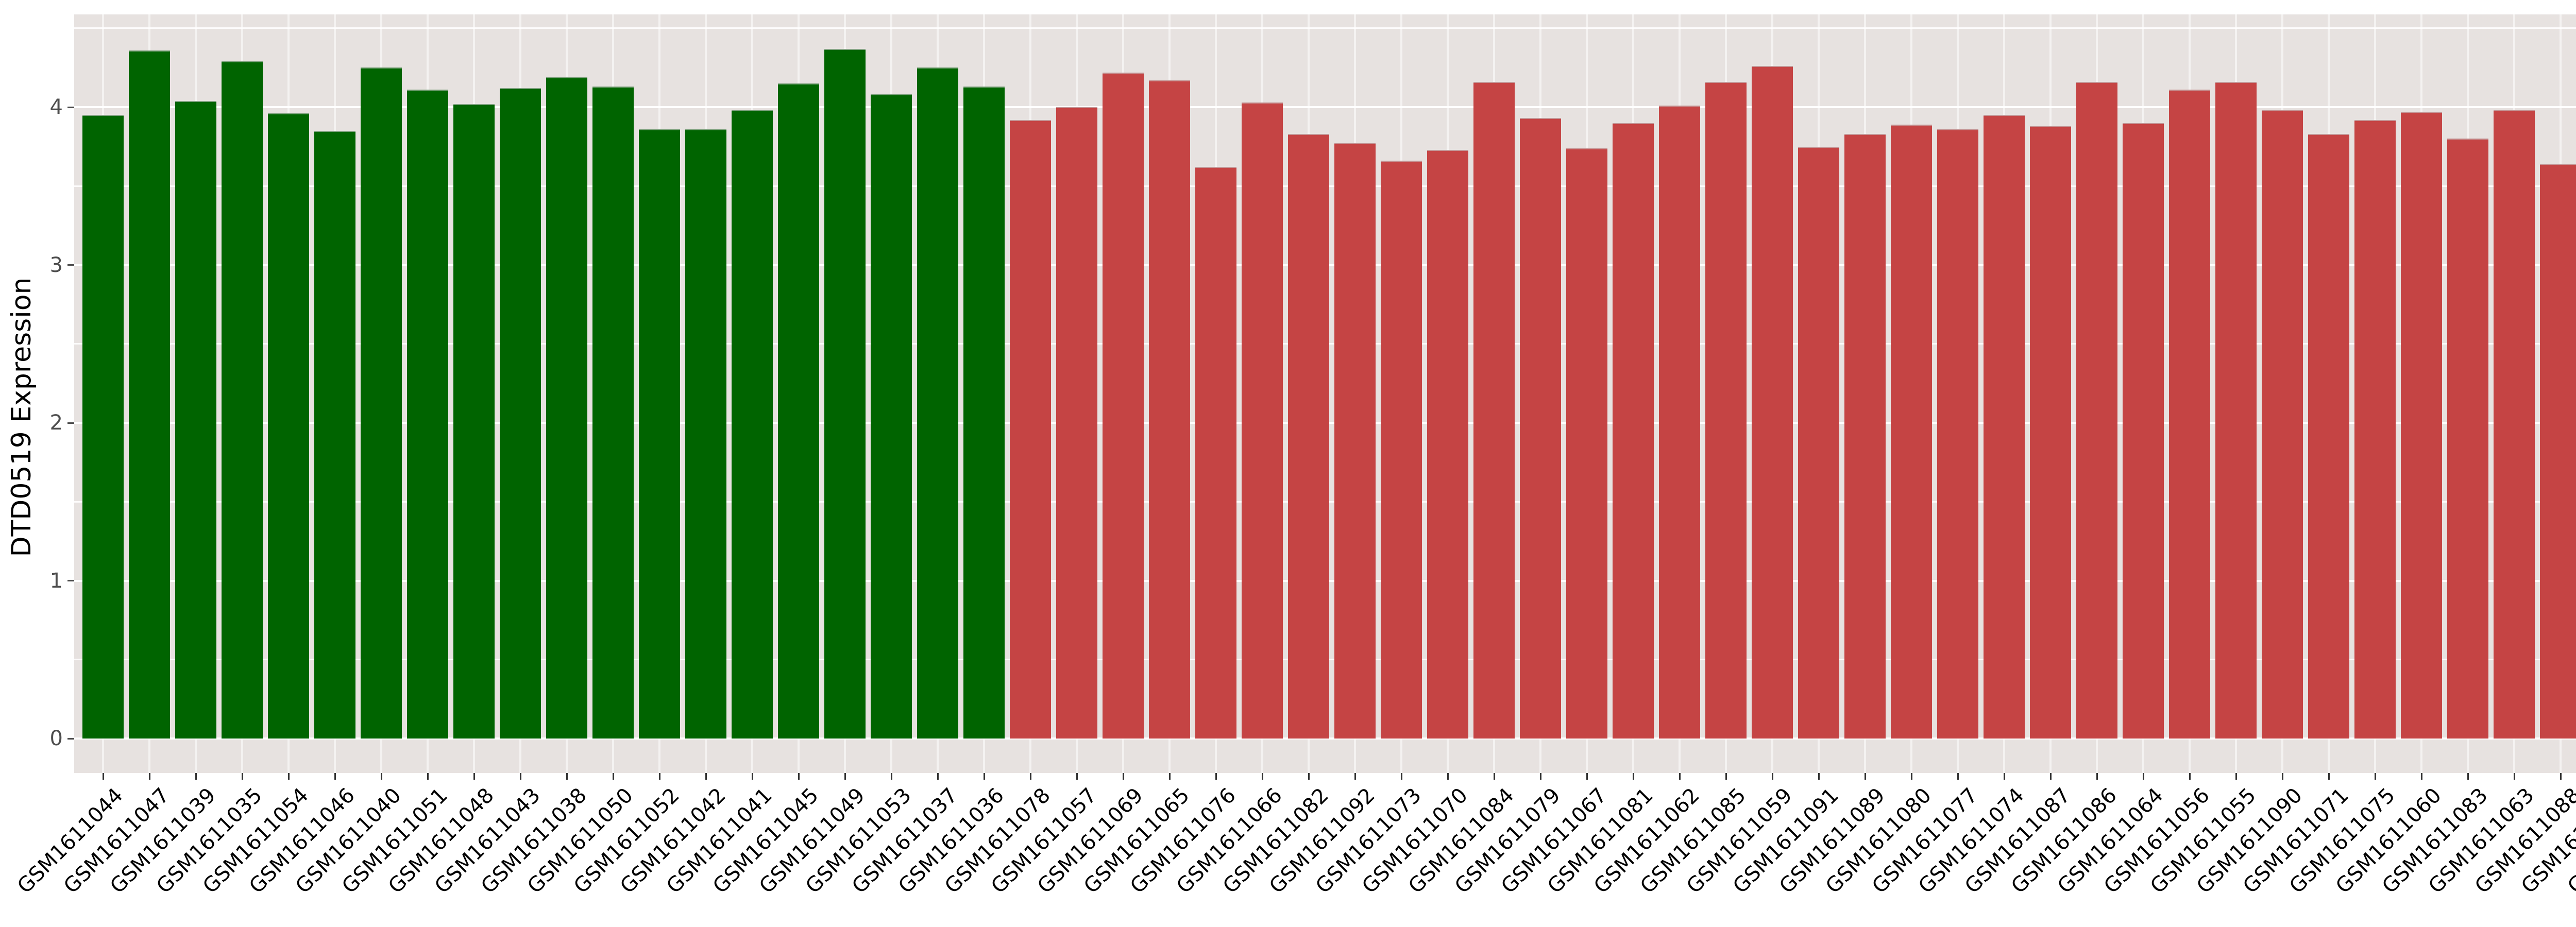  I want to click on x-tick-mark-GSM1611089, so click(1865, 776).